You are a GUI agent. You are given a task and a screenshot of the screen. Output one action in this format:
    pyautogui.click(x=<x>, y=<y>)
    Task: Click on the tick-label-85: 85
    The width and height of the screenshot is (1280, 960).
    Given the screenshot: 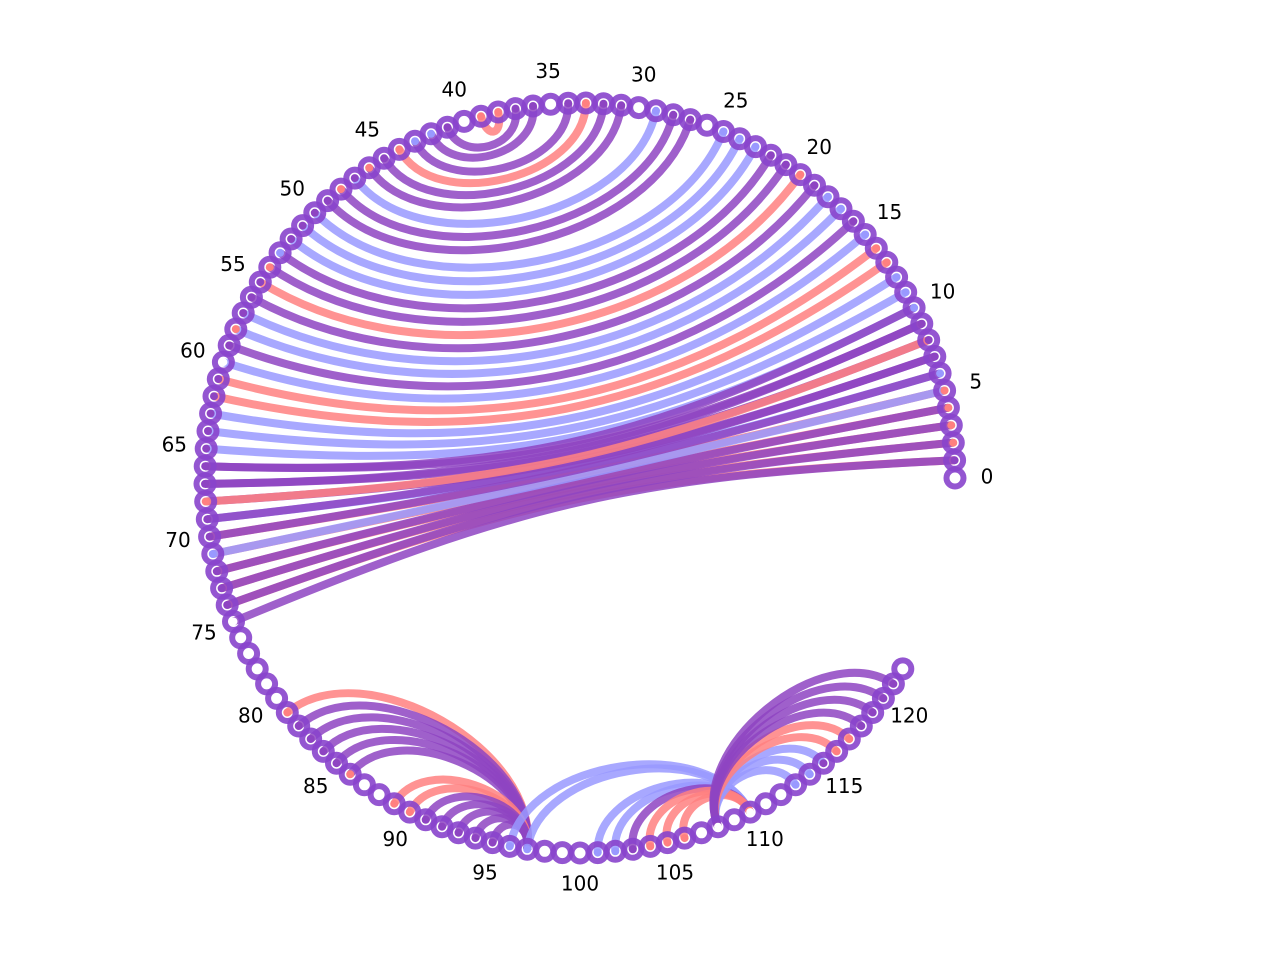 What is the action you would take?
    pyautogui.click(x=315, y=786)
    